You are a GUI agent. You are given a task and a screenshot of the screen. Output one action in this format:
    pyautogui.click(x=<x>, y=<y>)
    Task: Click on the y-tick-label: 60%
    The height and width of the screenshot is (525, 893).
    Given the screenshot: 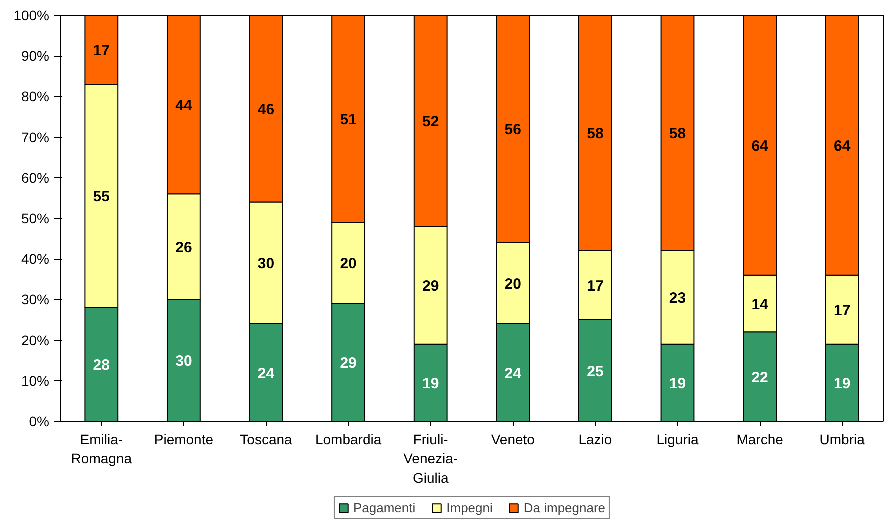 What is the action you would take?
    pyautogui.click(x=35, y=178)
    